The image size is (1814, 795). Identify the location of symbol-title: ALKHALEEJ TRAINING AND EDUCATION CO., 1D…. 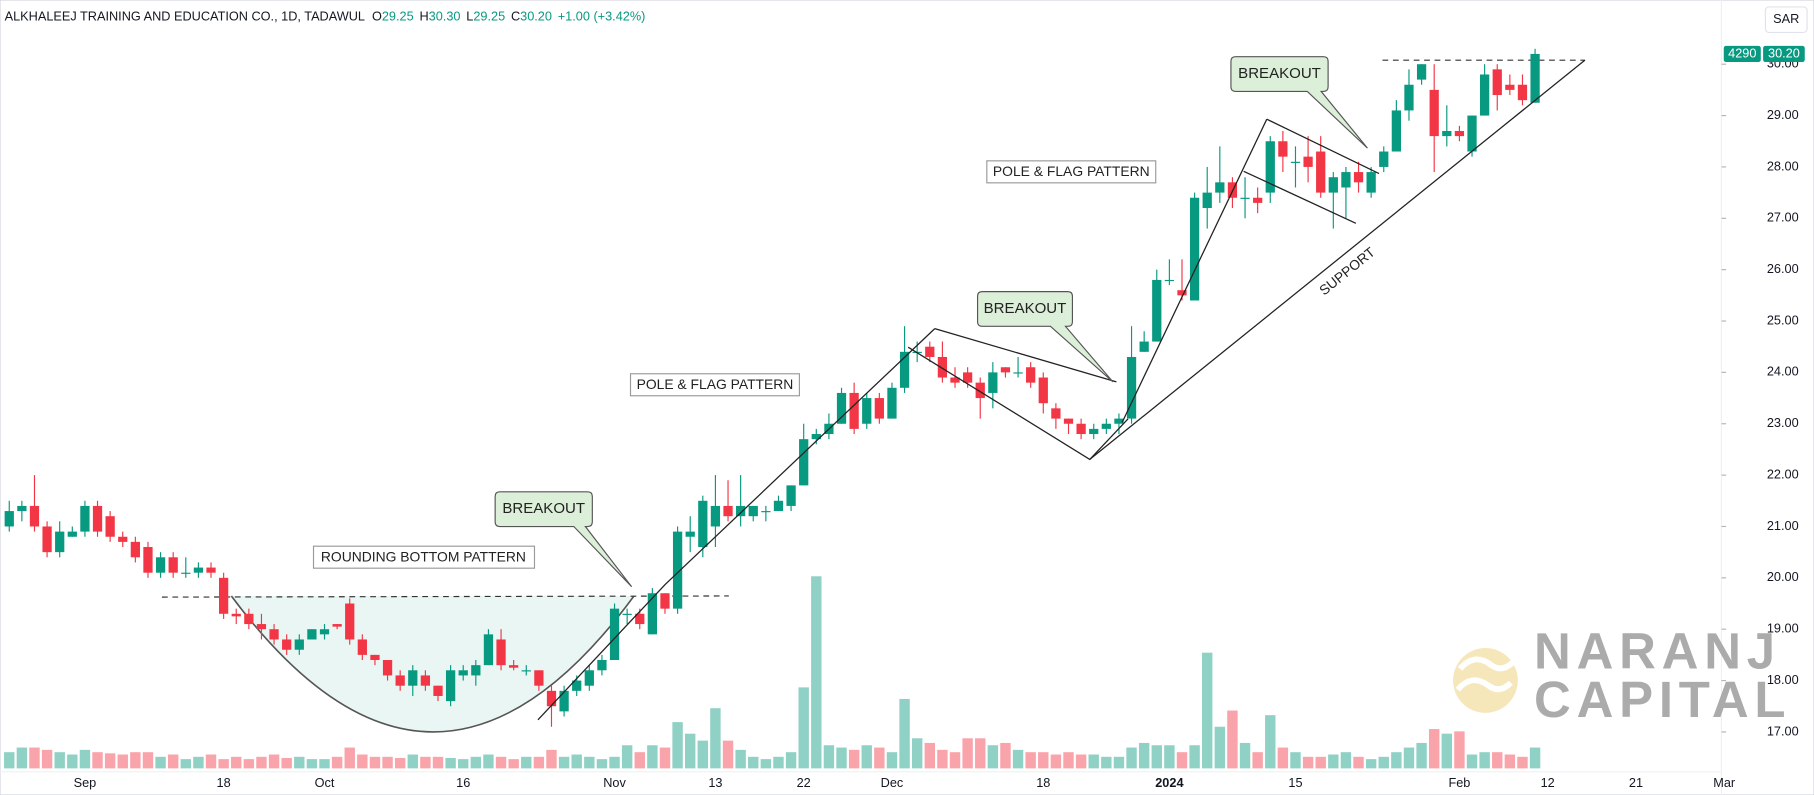
(185, 16).